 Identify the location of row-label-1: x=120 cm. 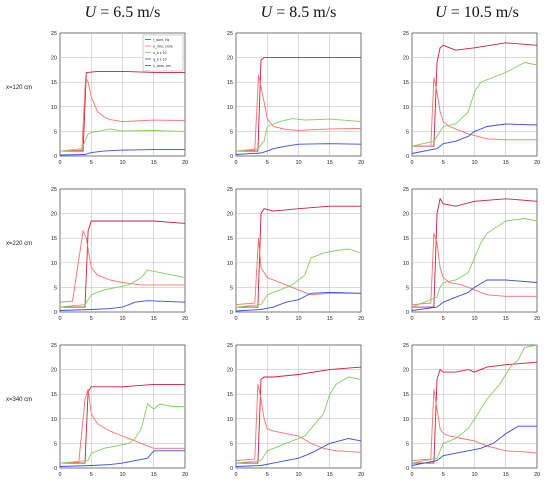
(19, 88).